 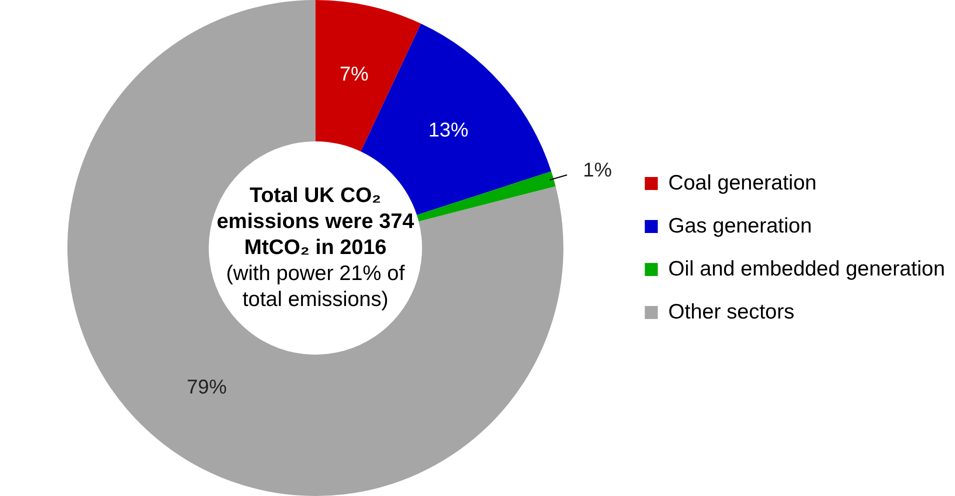 What do you see at coordinates (731, 312) in the screenshot?
I see `legend-label: Other sectors` at bounding box center [731, 312].